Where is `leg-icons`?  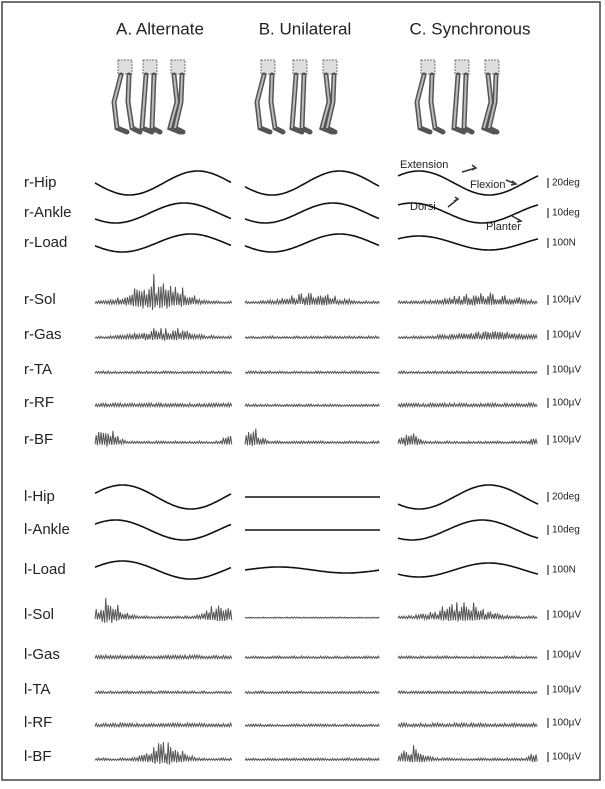 leg-icons is located at coordinates (305, 97).